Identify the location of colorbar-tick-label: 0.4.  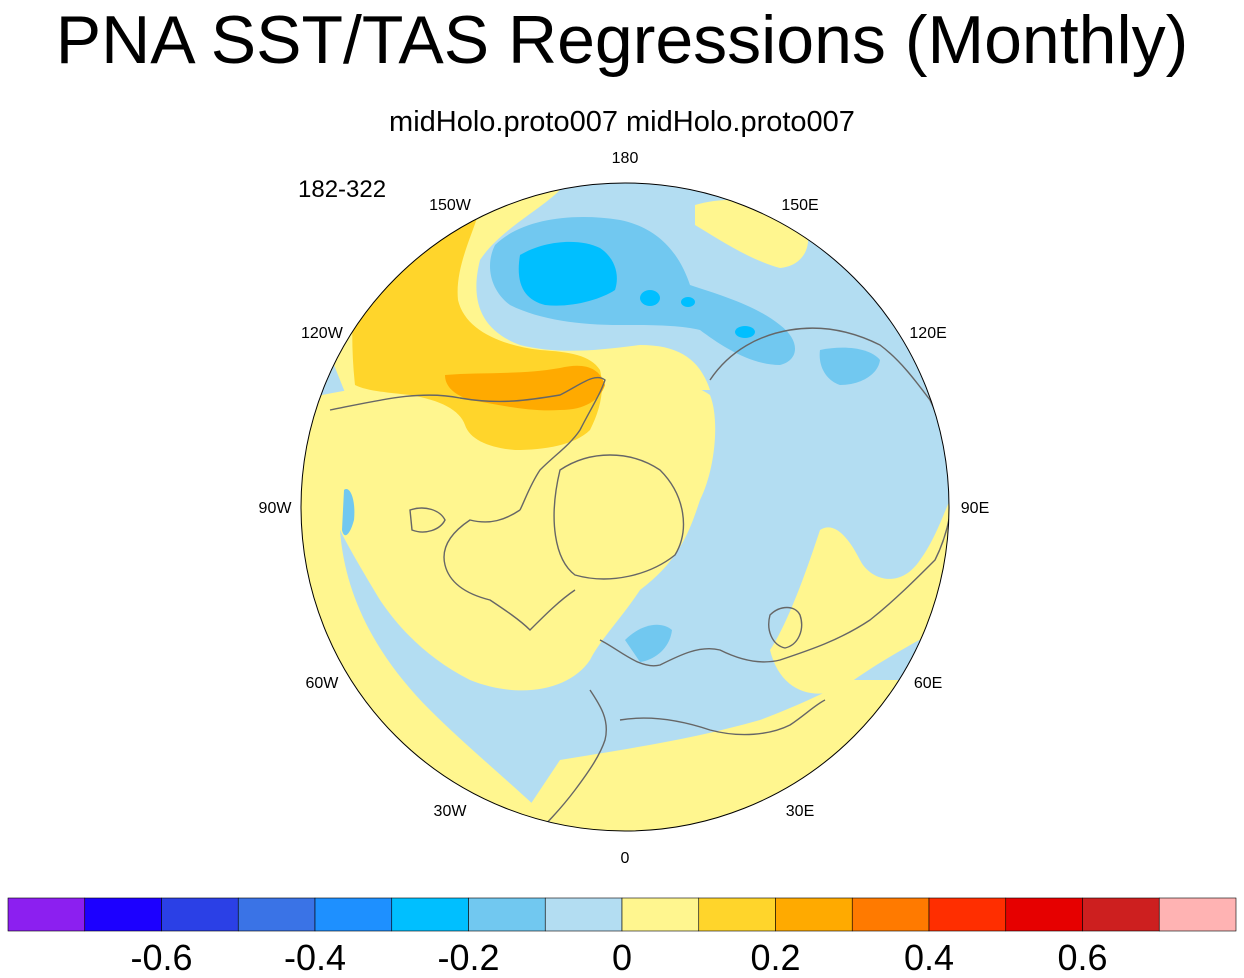
(929, 957).